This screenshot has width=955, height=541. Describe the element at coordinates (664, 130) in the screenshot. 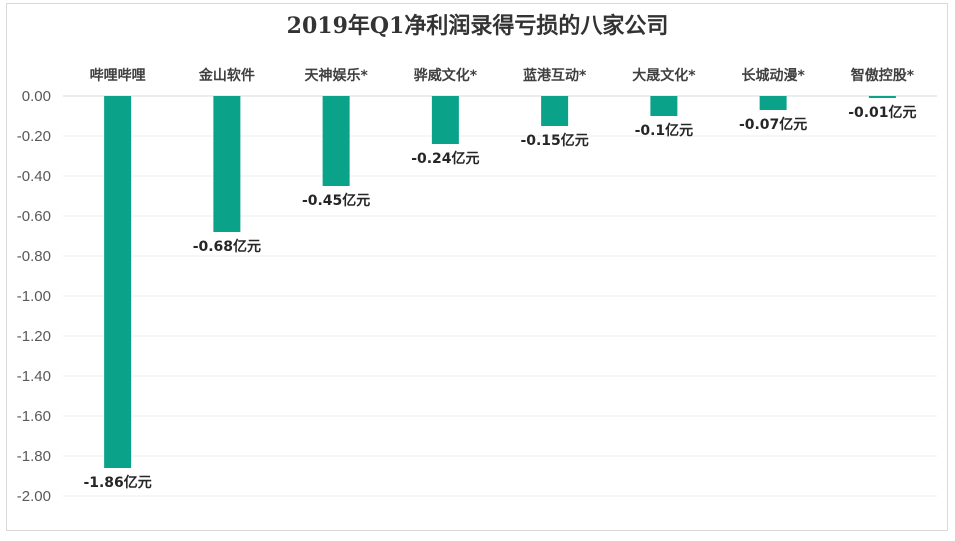

I see `data-label: -0.1亿元` at that location.